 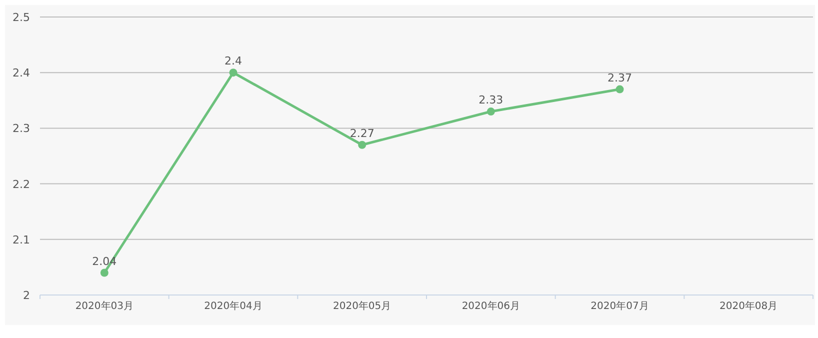 I want to click on data-label: 2.33, so click(x=491, y=100).